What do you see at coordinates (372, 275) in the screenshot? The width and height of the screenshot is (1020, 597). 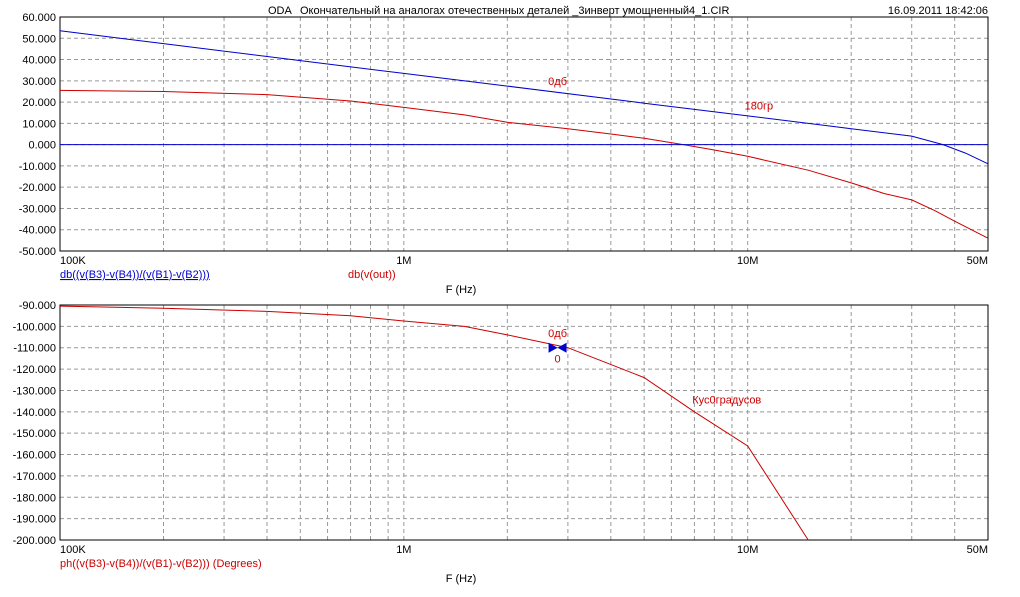 I see `magnitude-legend-series-2: db(v(out))` at bounding box center [372, 275].